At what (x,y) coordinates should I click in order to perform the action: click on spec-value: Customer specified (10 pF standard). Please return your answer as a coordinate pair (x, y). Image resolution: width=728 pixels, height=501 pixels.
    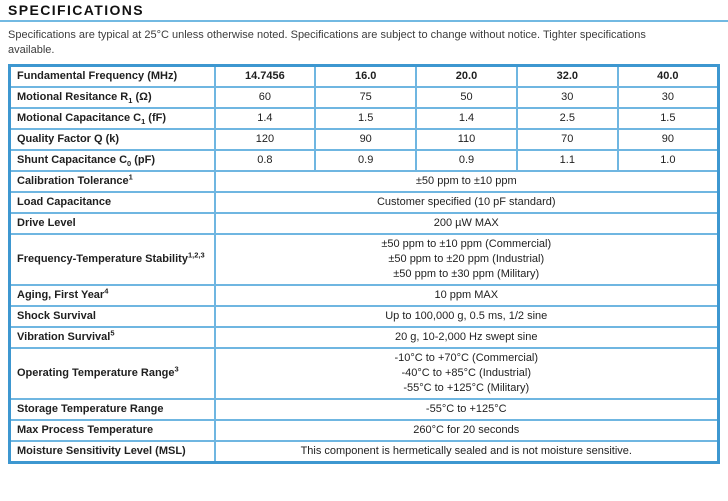
    Looking at the image, I should click on (466, 202).